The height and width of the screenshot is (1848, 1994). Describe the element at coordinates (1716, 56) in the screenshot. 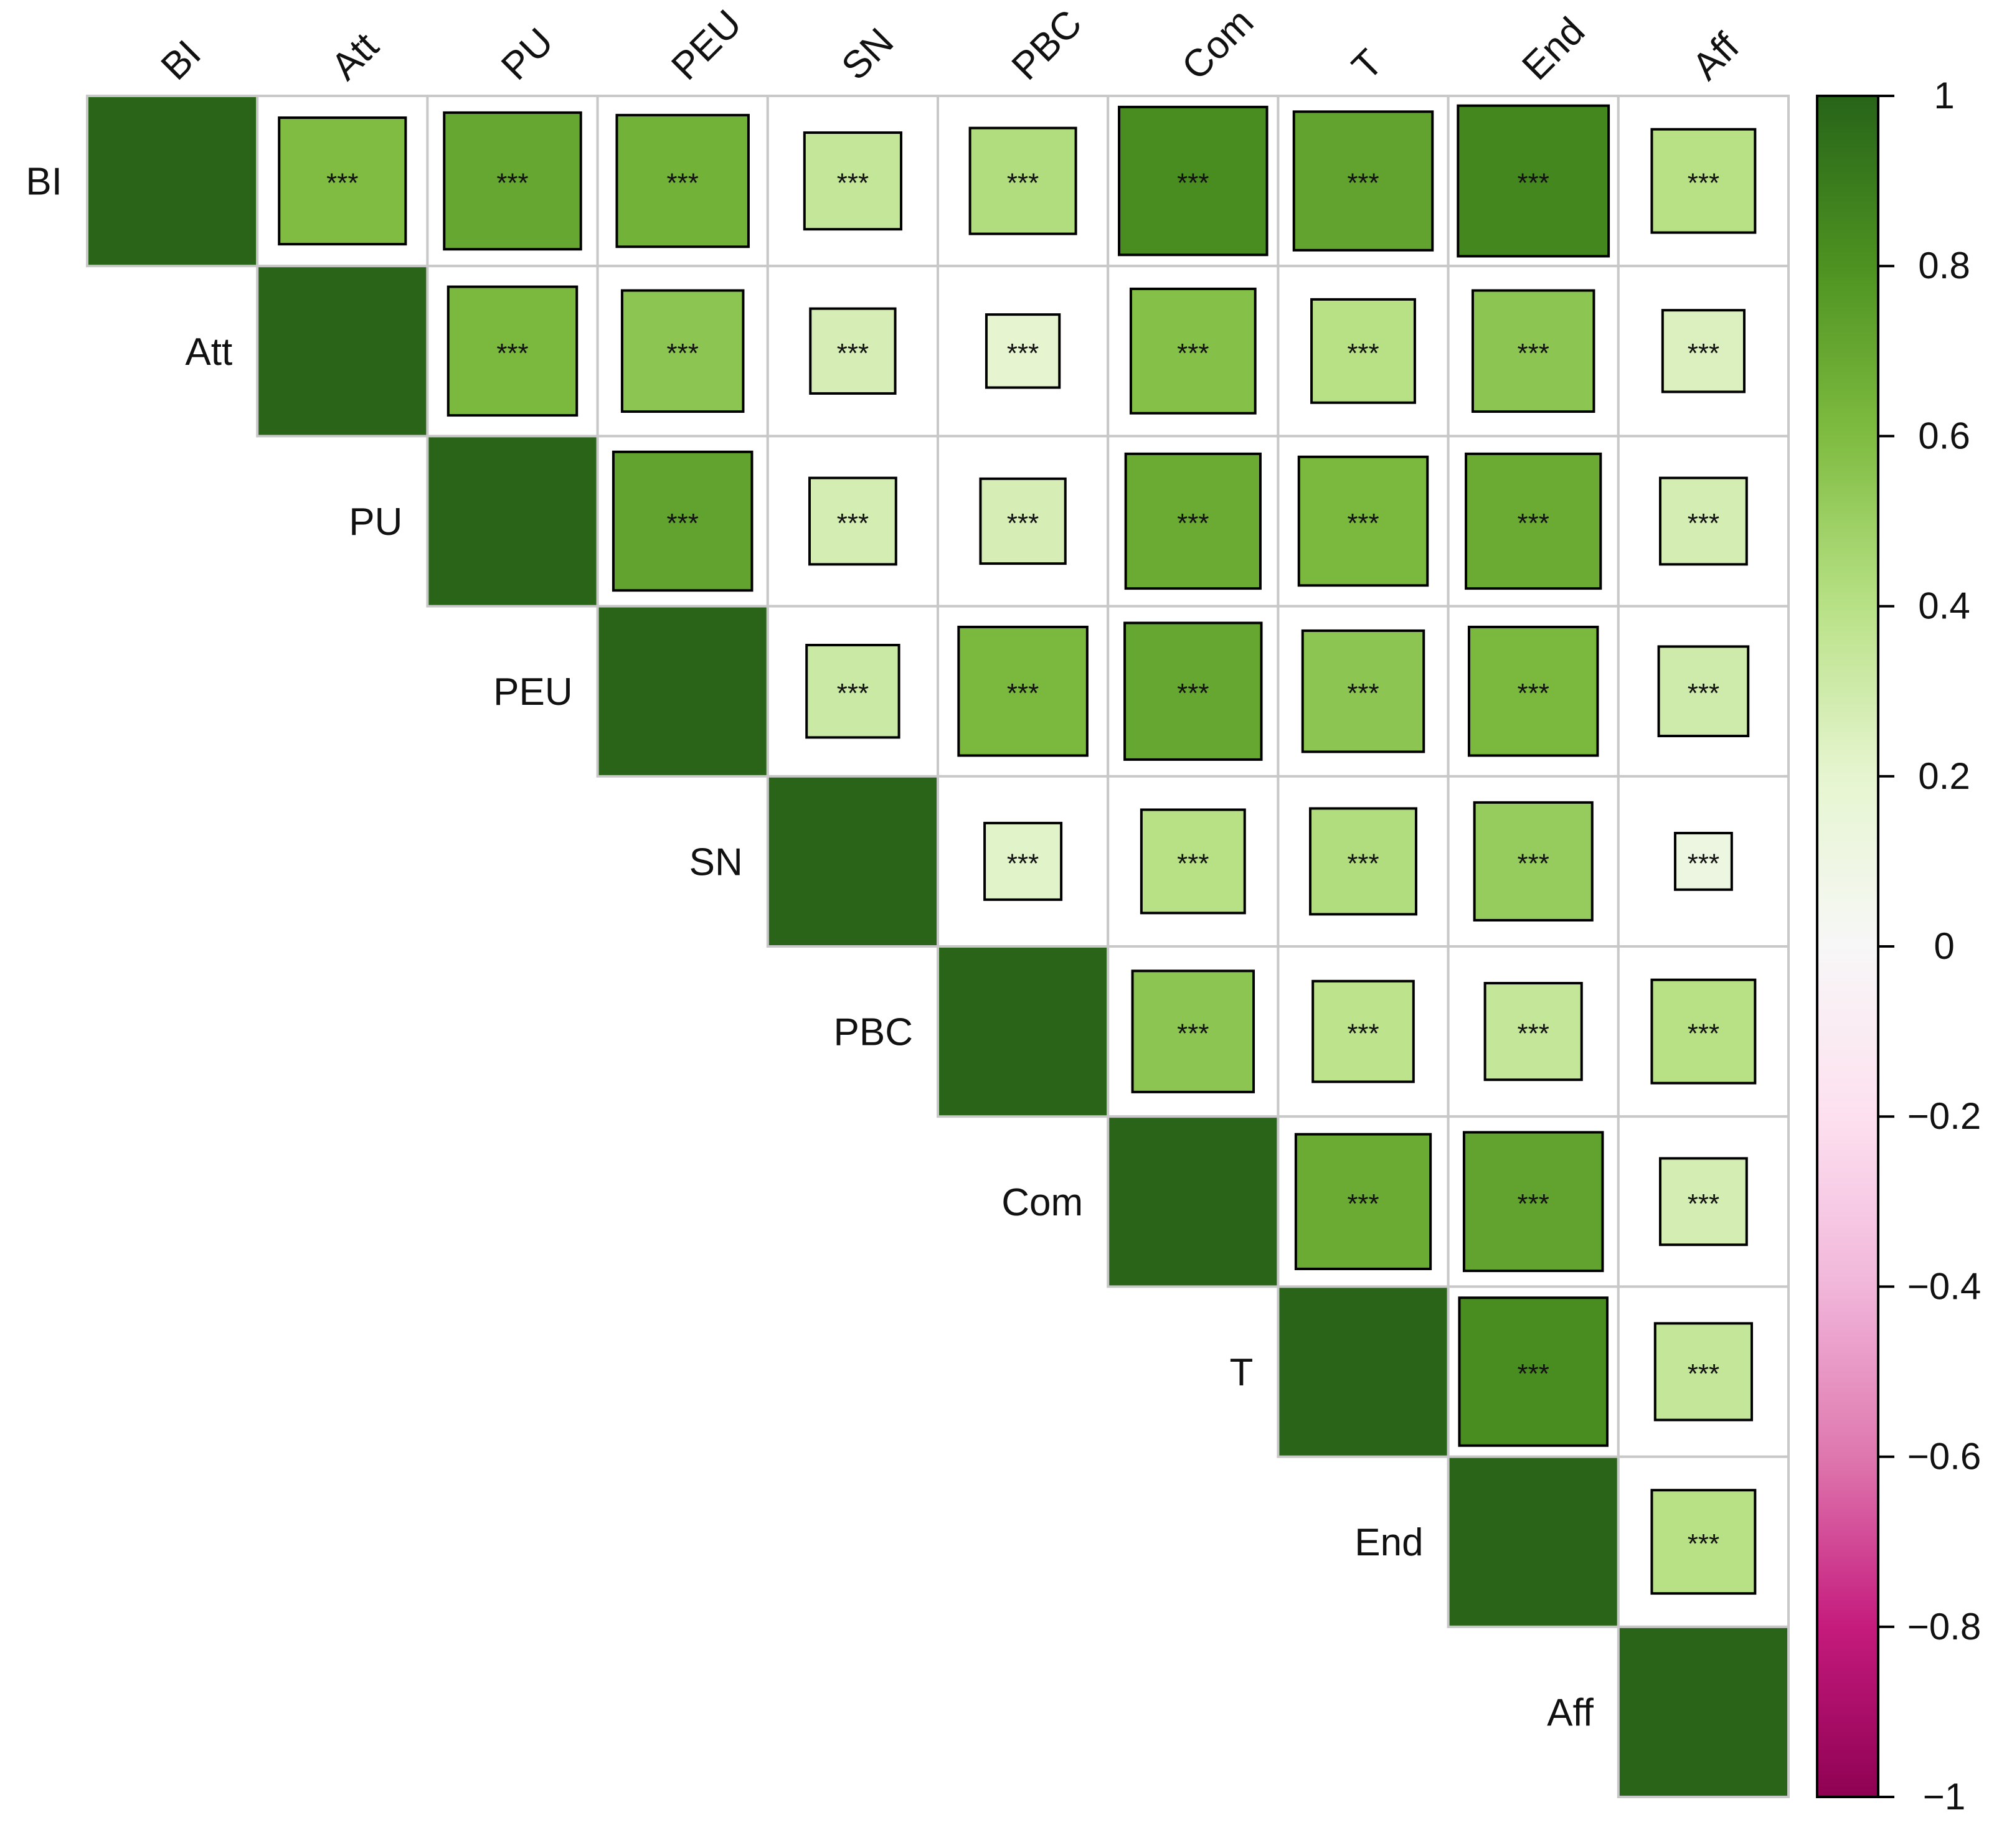

I see `col-label-Aff: Aff` at that location.